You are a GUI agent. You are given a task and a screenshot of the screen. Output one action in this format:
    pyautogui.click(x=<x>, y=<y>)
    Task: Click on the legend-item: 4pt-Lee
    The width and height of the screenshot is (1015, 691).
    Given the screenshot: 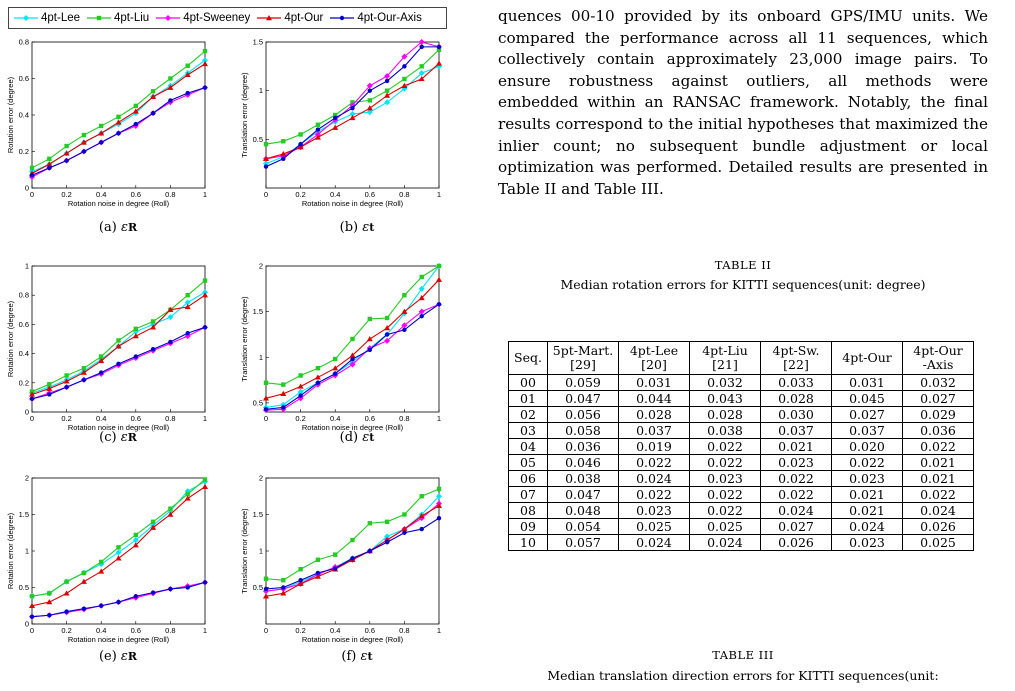 What is the action you would take?
    pyautogui.click(x=46, y=18)
    